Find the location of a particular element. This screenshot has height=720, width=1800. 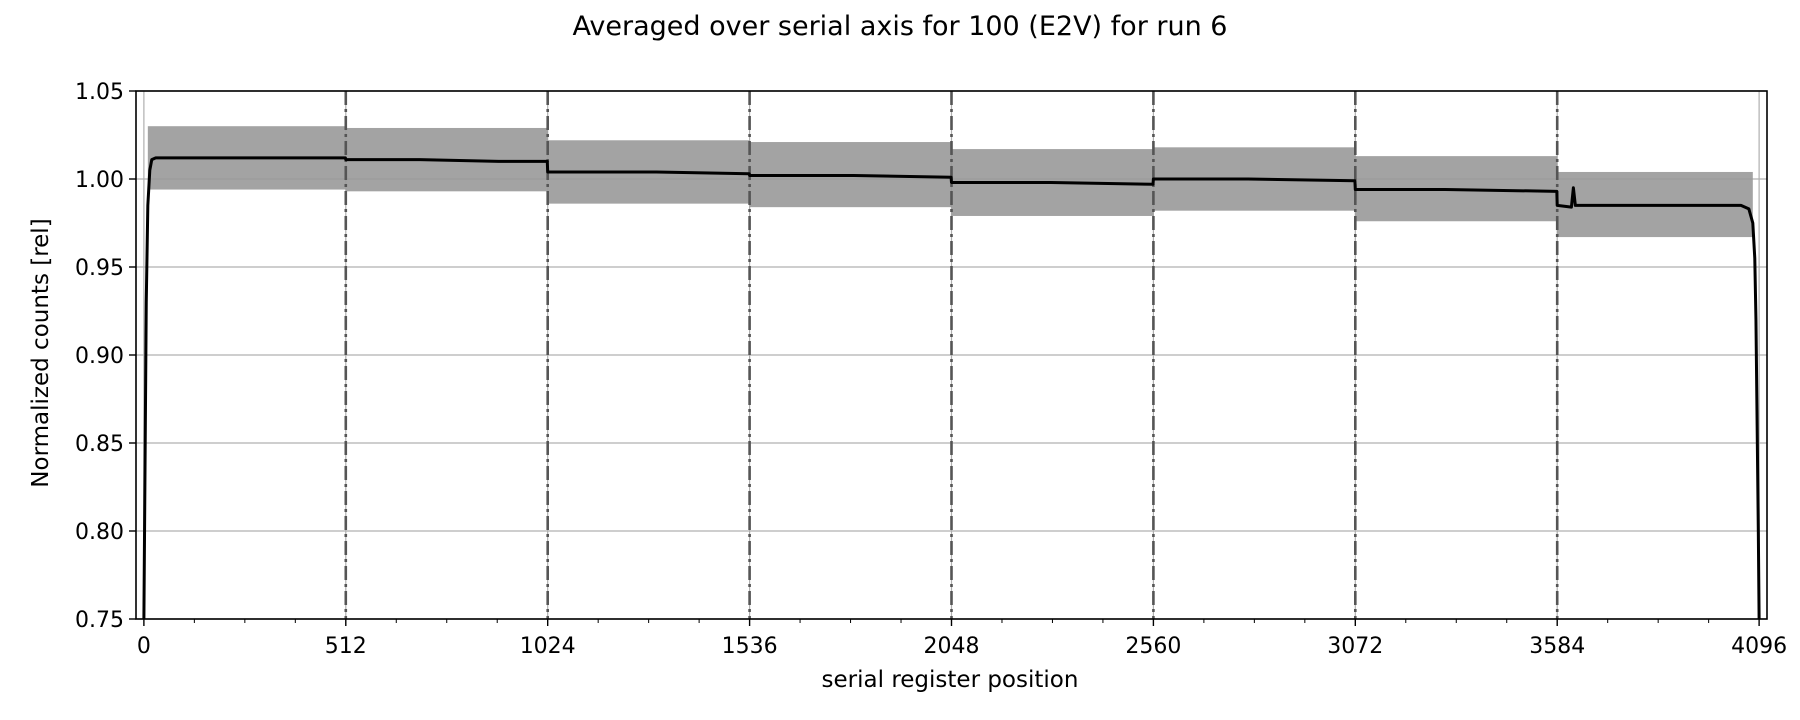

x-tick-label: 1536 is located at coordinates (750, 646).